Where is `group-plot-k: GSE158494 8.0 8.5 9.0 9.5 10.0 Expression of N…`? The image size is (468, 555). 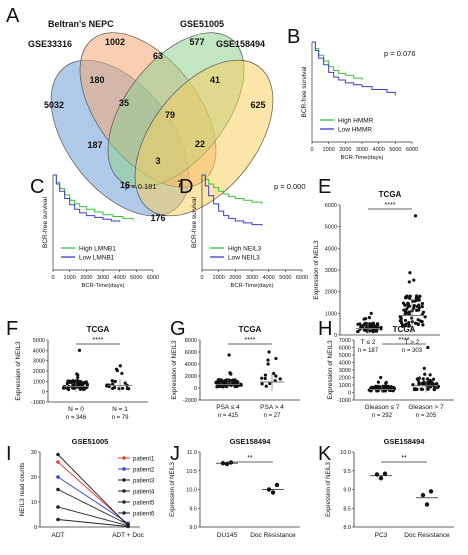
group-plot-k: GSE158494 8.0 8.5 9.0 9.5 10.0 Expression of N… is located at coordinates (390, 488).